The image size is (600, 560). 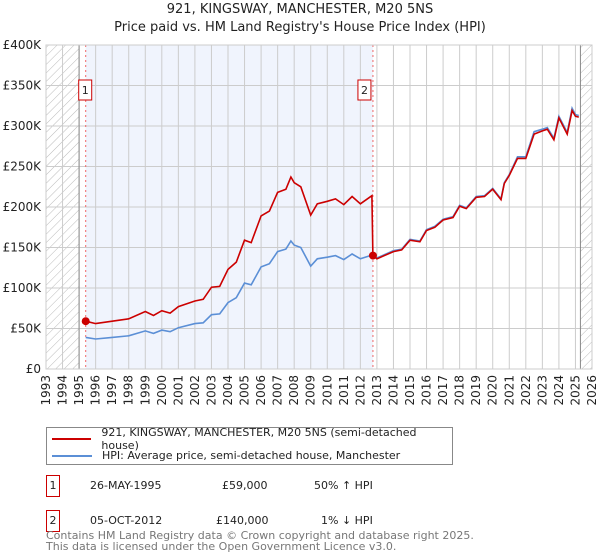 I want to click on x-tick-label: 2013, so click(x=377, y=390).